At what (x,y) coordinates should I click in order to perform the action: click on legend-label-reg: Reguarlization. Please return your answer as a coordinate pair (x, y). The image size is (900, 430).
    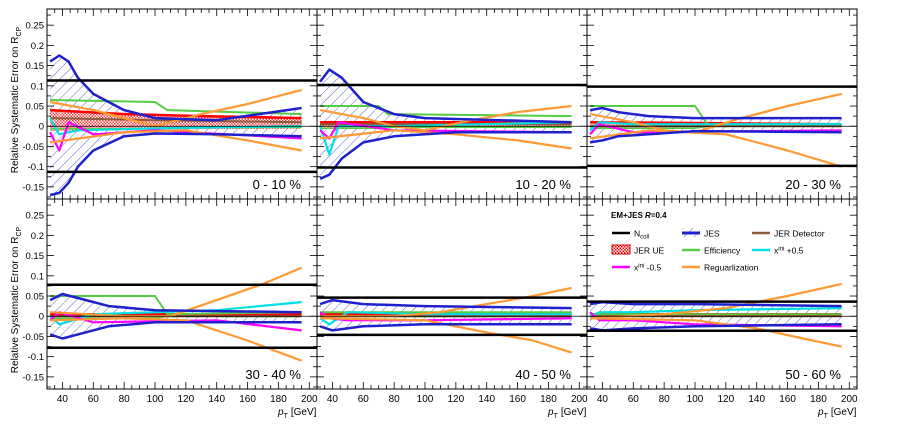
    Looking at the image, I should click on (731, 268).